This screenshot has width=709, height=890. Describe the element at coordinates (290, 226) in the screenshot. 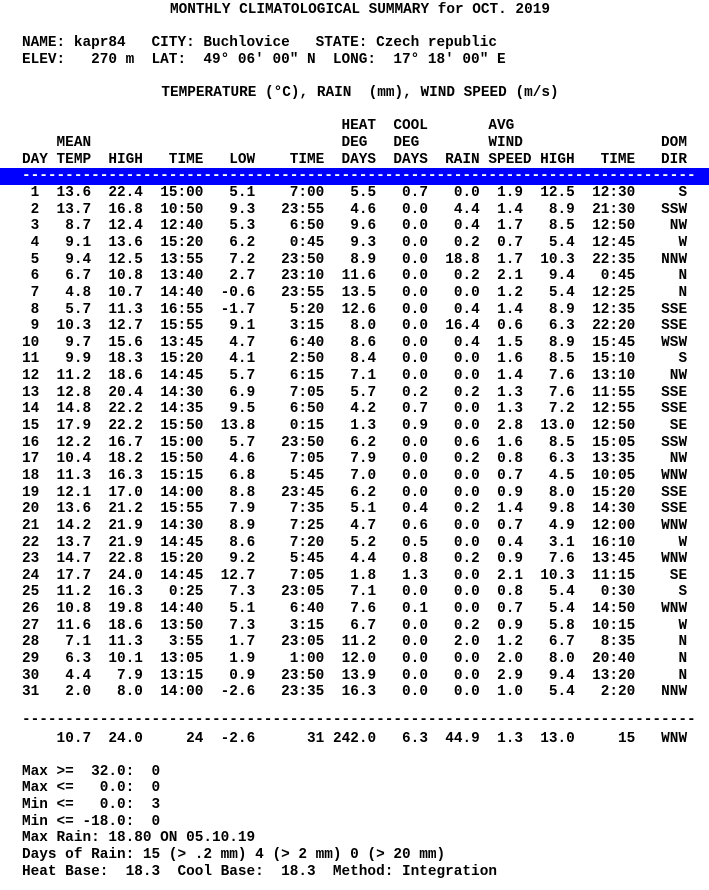

I see `cell-low-time: 6:50` at that location.